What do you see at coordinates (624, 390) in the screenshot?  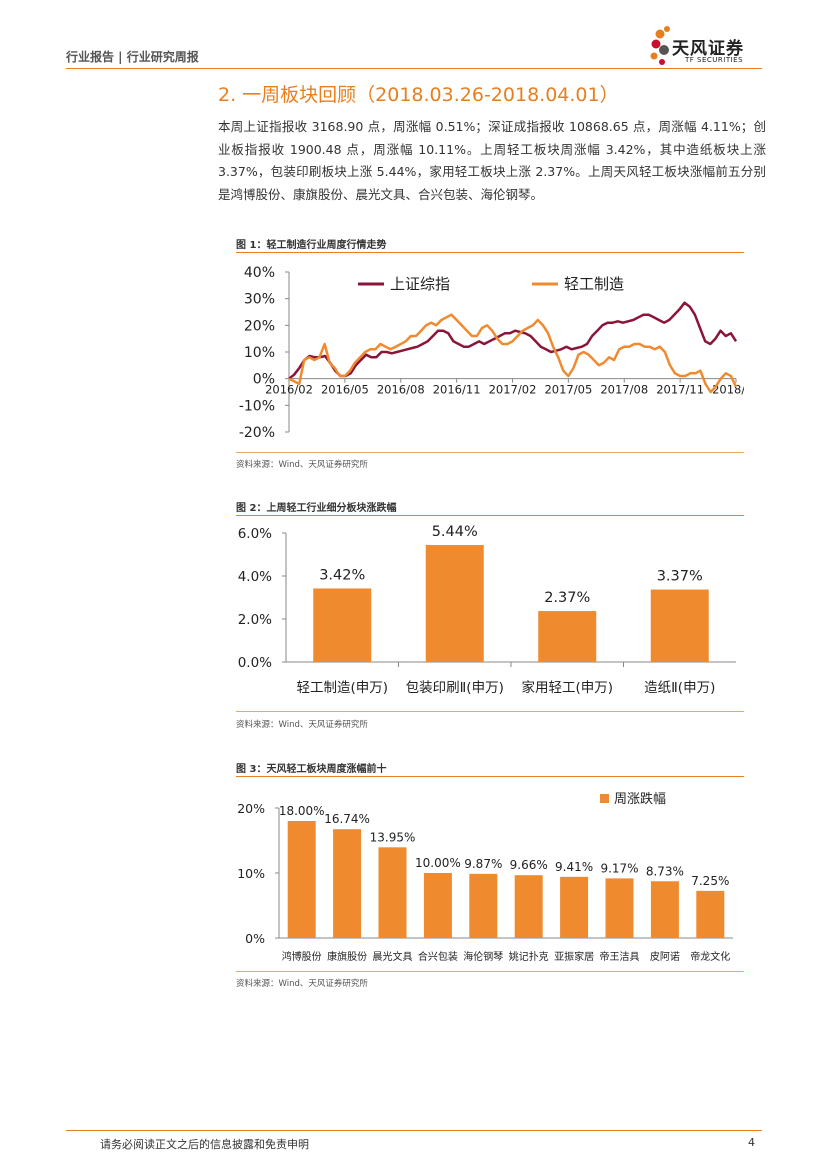 I see `x-tick-label: 2017/08` at bounding box center [624, 390].